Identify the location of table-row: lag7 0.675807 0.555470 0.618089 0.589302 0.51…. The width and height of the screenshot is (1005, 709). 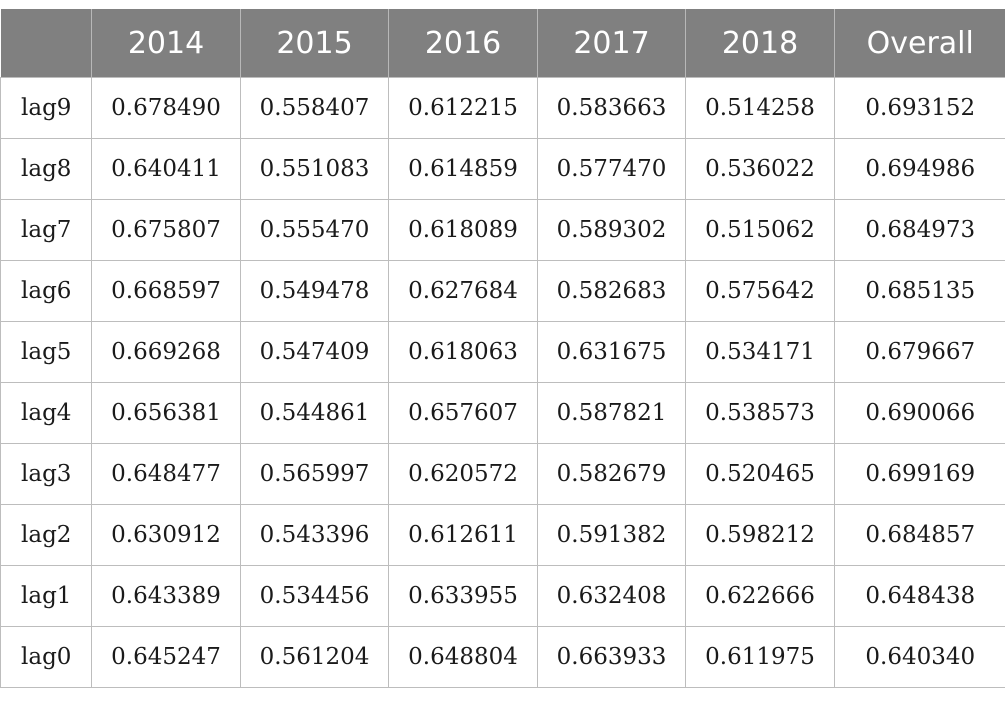
(502, 230).